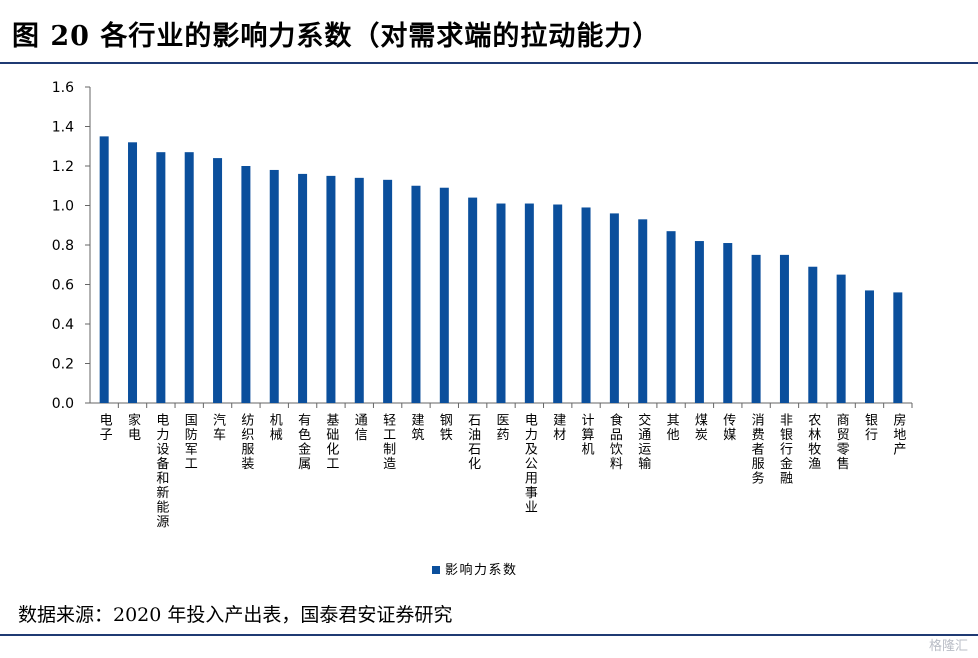 The width and height of the screenshot is (978, 658). I want to click on x-tick-label: 石油石化, so click(473, 442).